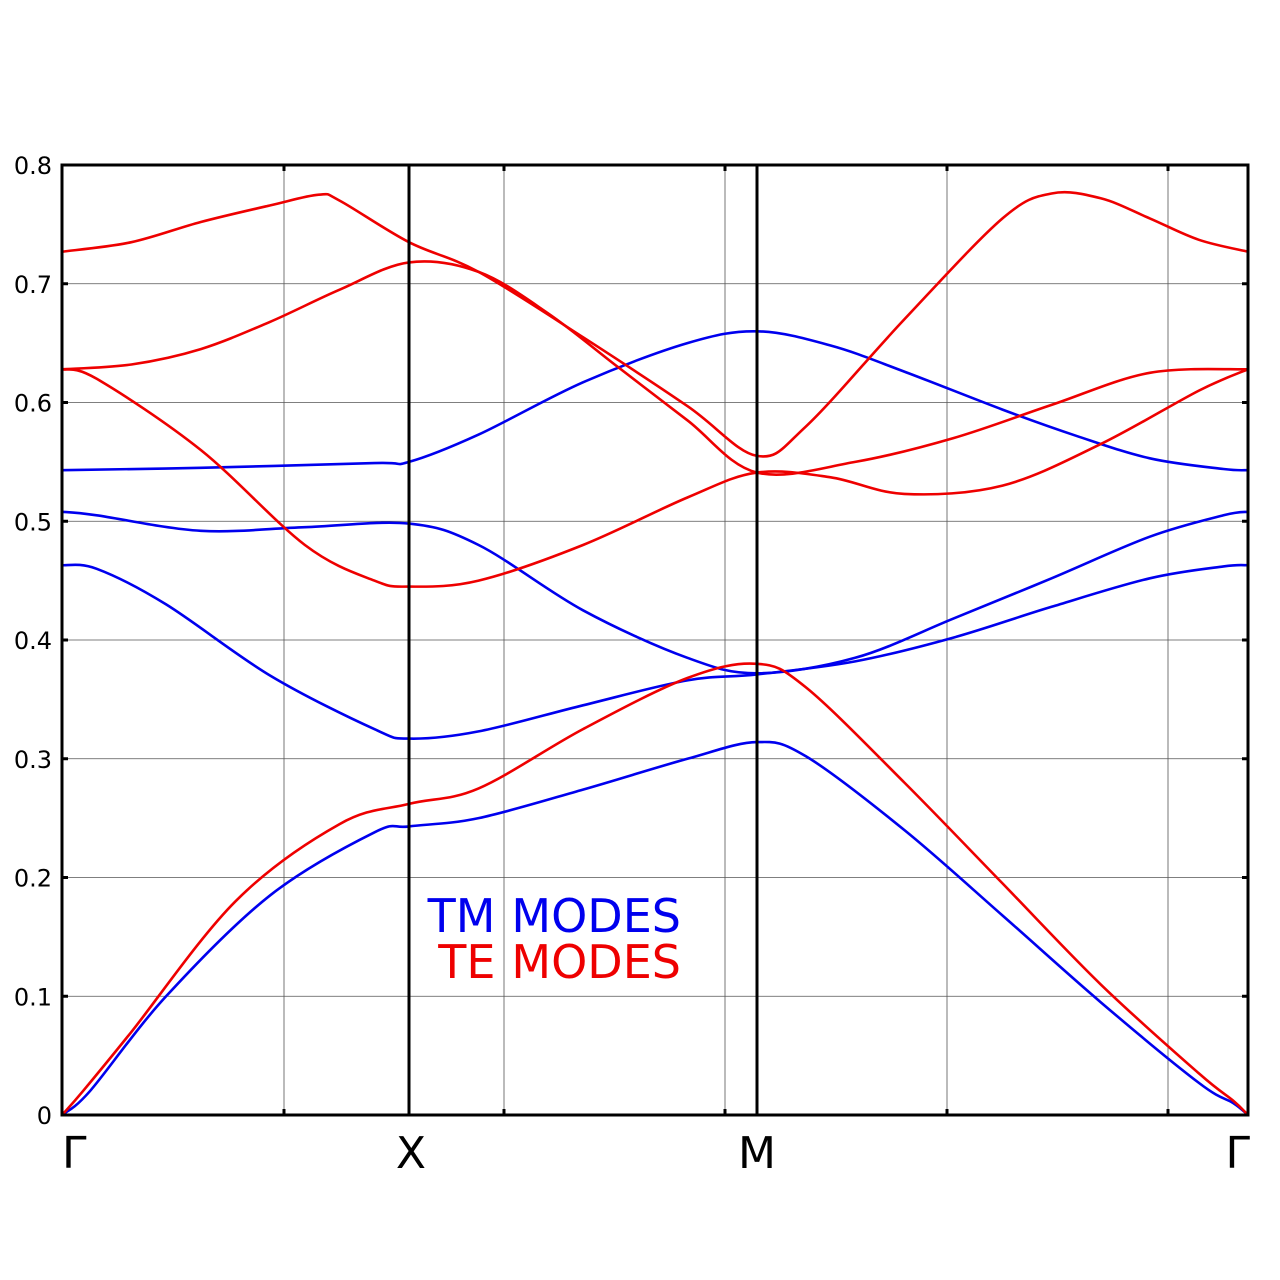  Describe the element at coordinates (466, 962) in the screenshot. I see `legend-te-prefix: TE` at that location.